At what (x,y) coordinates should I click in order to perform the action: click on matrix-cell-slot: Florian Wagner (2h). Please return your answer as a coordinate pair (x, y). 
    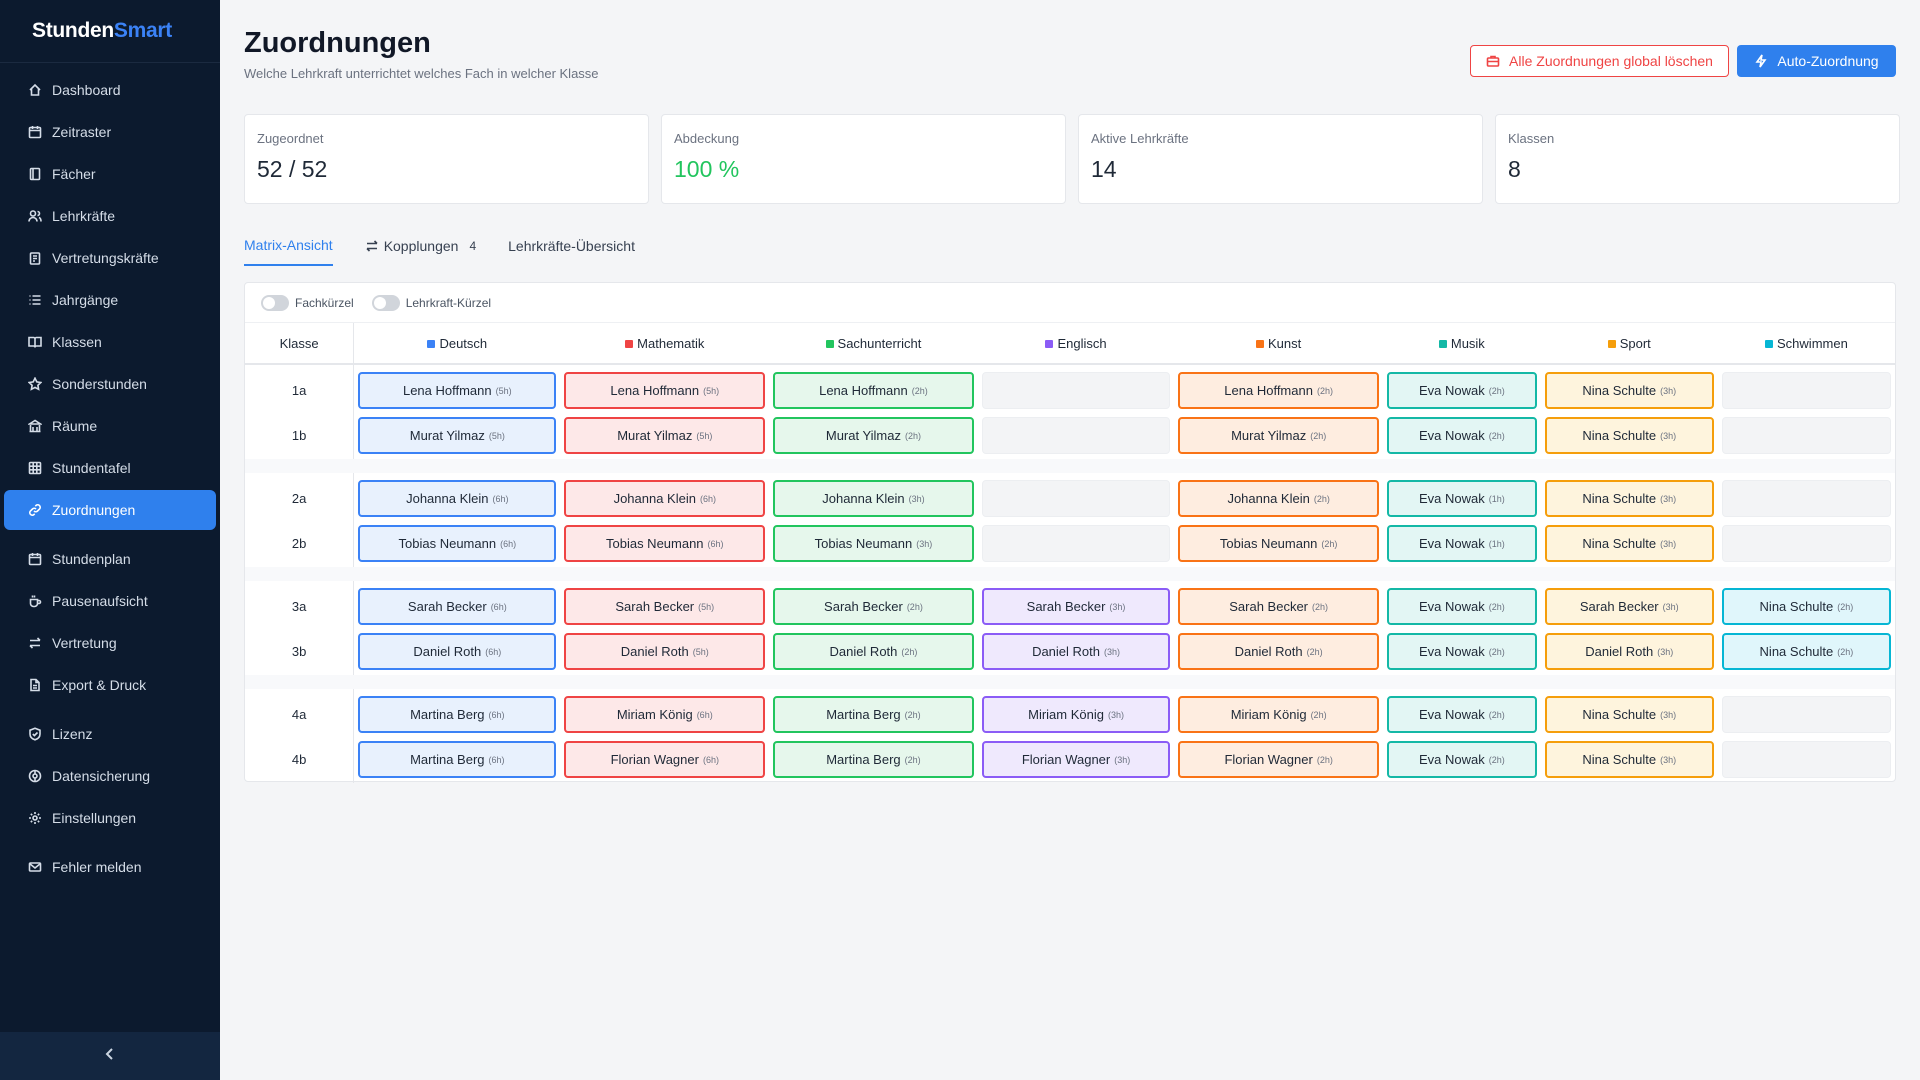
    Looking at the image, I should click on (1278, 759).